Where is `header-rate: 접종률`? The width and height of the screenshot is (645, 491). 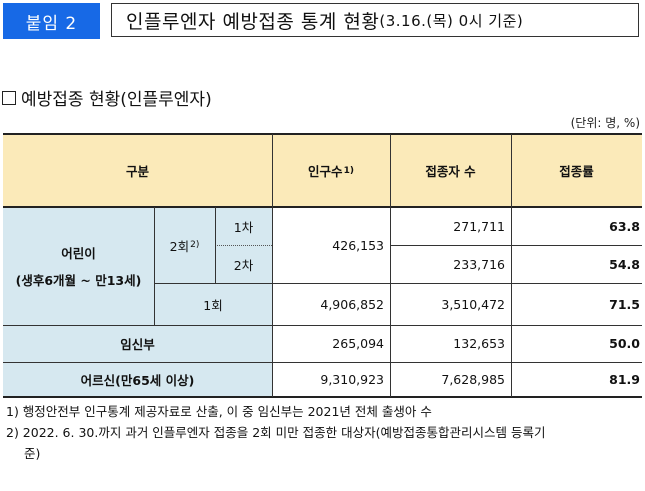 header-rate: 접종률 is located at coordinates (576, 170).